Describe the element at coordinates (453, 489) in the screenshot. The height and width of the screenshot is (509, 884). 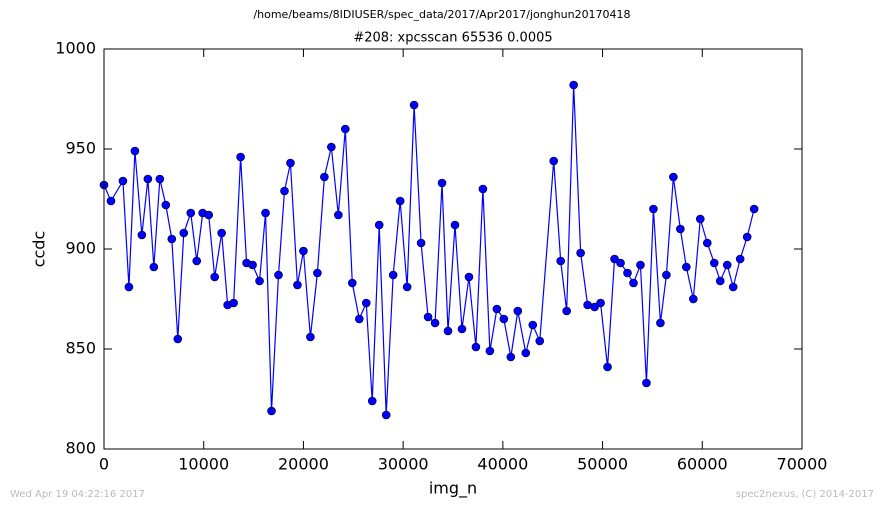
I see `x-axis-label: img_n` at that location.